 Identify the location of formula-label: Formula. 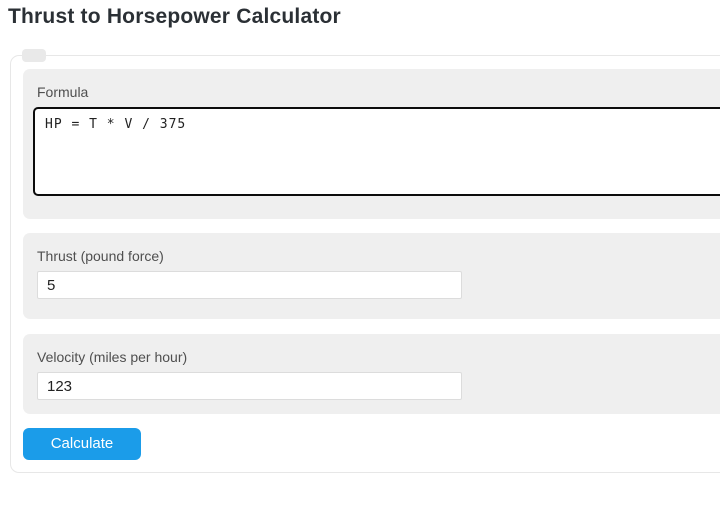
(63, 92).